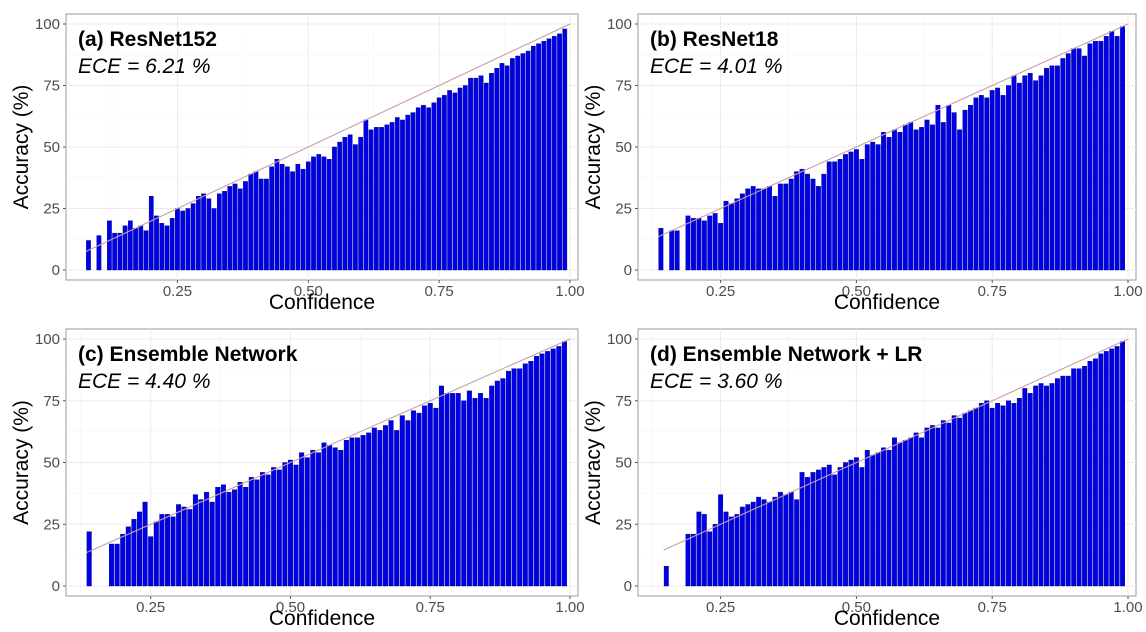 The image size is (1146, 632). Describe the element at coordinates (21, 147) in the screenshot. I see `y-axis-title: Accuracy (%)` at that location.